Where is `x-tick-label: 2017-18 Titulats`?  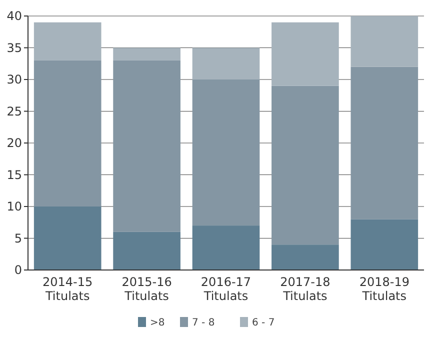
x-tick-label: 2017-18 Titulats is located at coordinates (305, 289).